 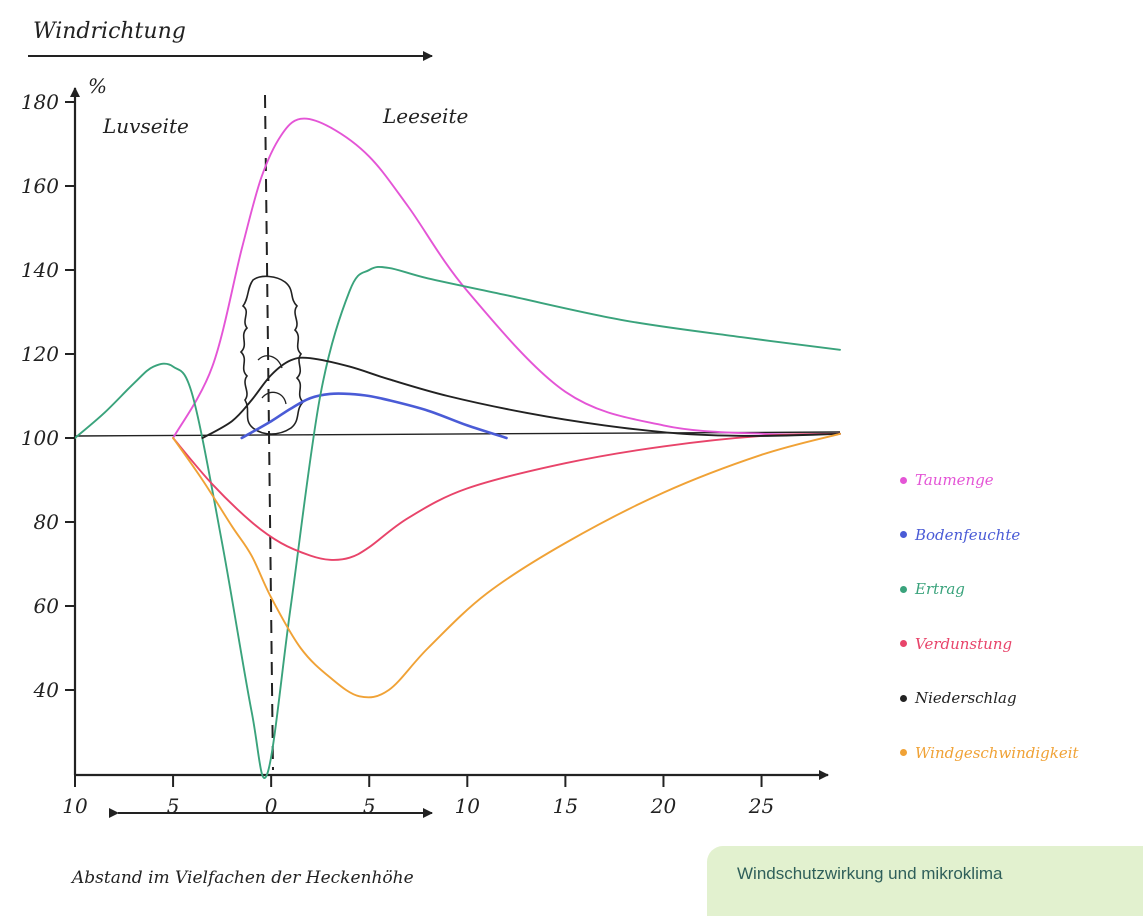 What do you see at coordinates (40, 270) in the screenshot?
I see `y-tick-label: 140` at bounding box center [40, 270].